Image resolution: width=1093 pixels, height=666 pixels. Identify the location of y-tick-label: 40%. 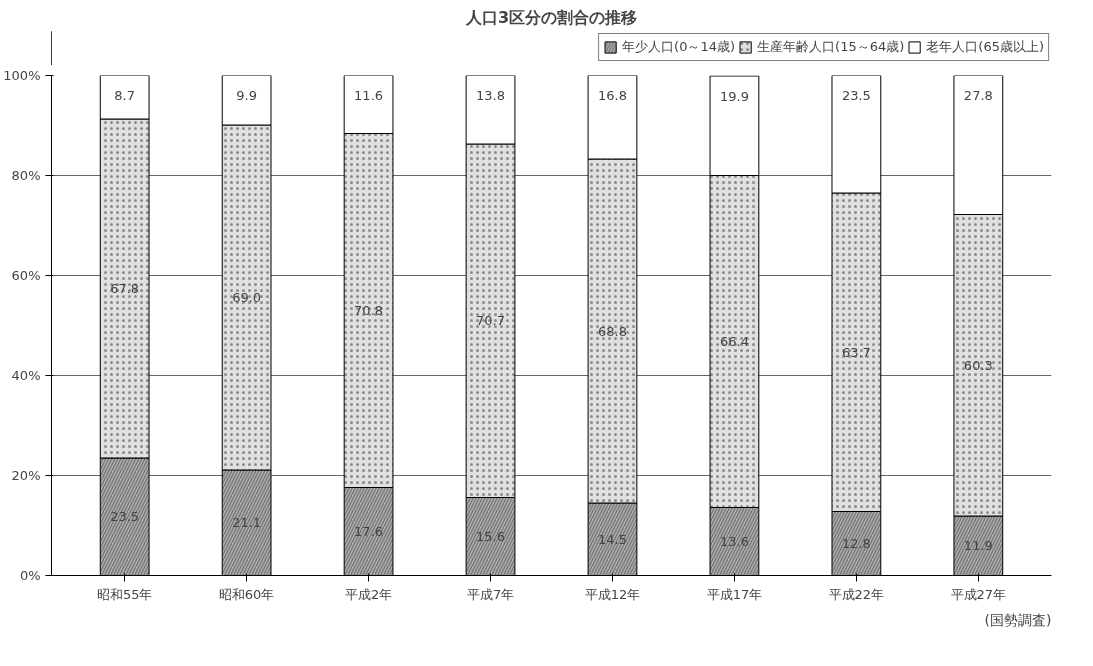
(26, 375).